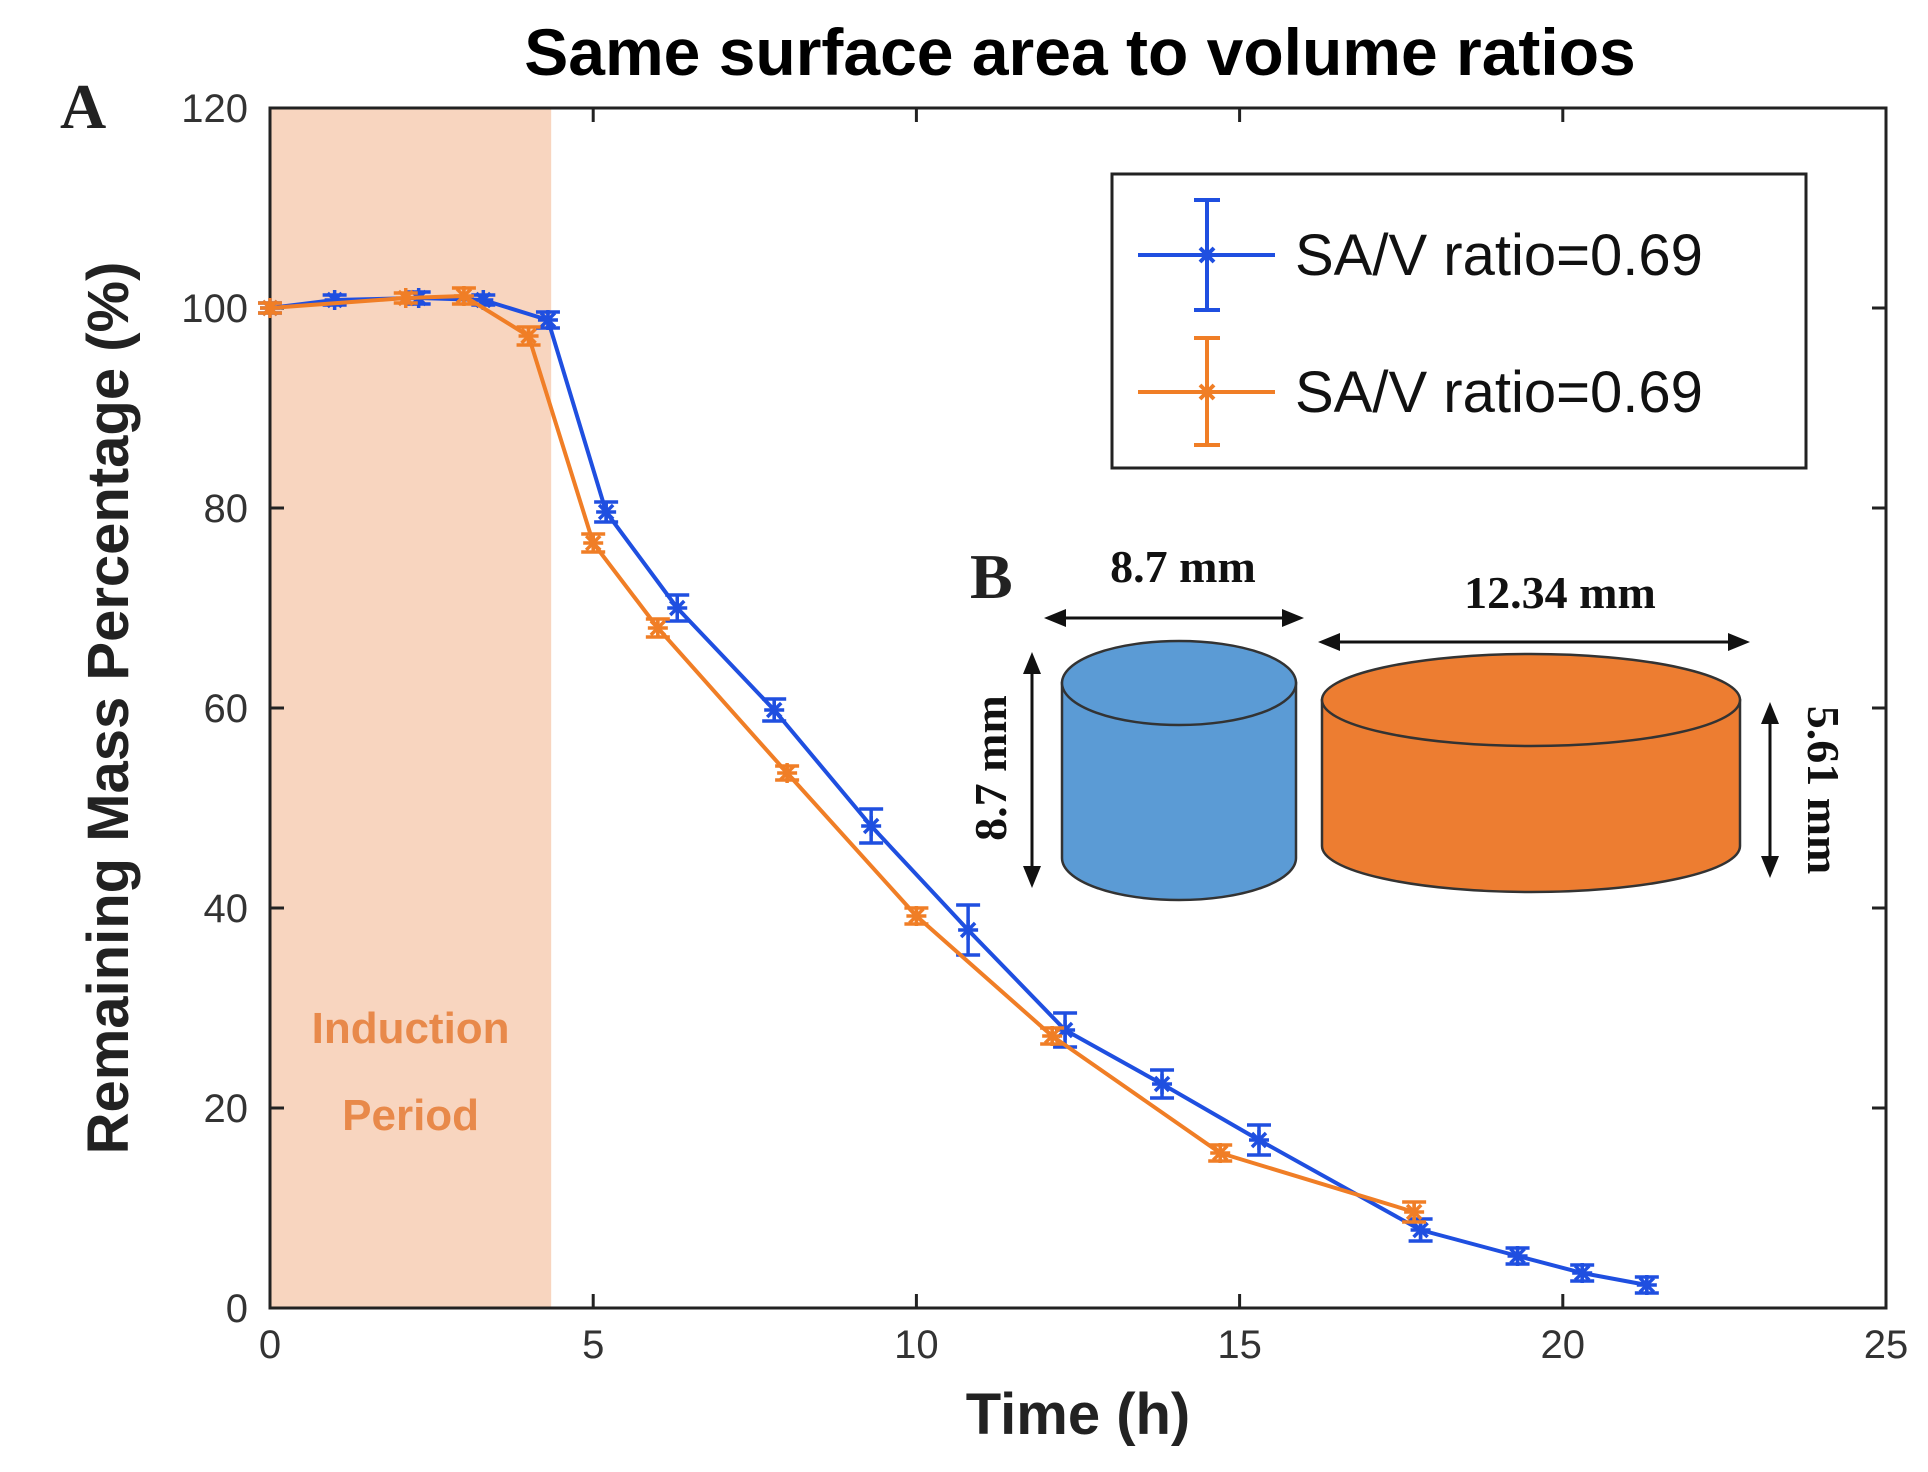 This screenshot has height=1472, width=1928. I want to click on cylinder-small-top, so click(1179, 683).